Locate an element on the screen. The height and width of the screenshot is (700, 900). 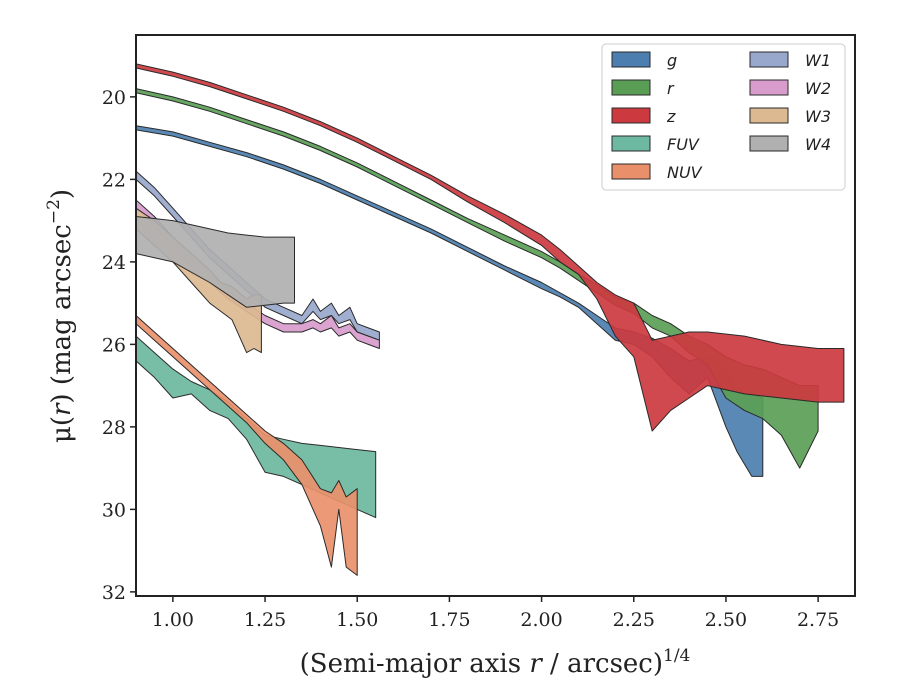
x-tick-label: 1.00 is located at coordinates (173, 620).